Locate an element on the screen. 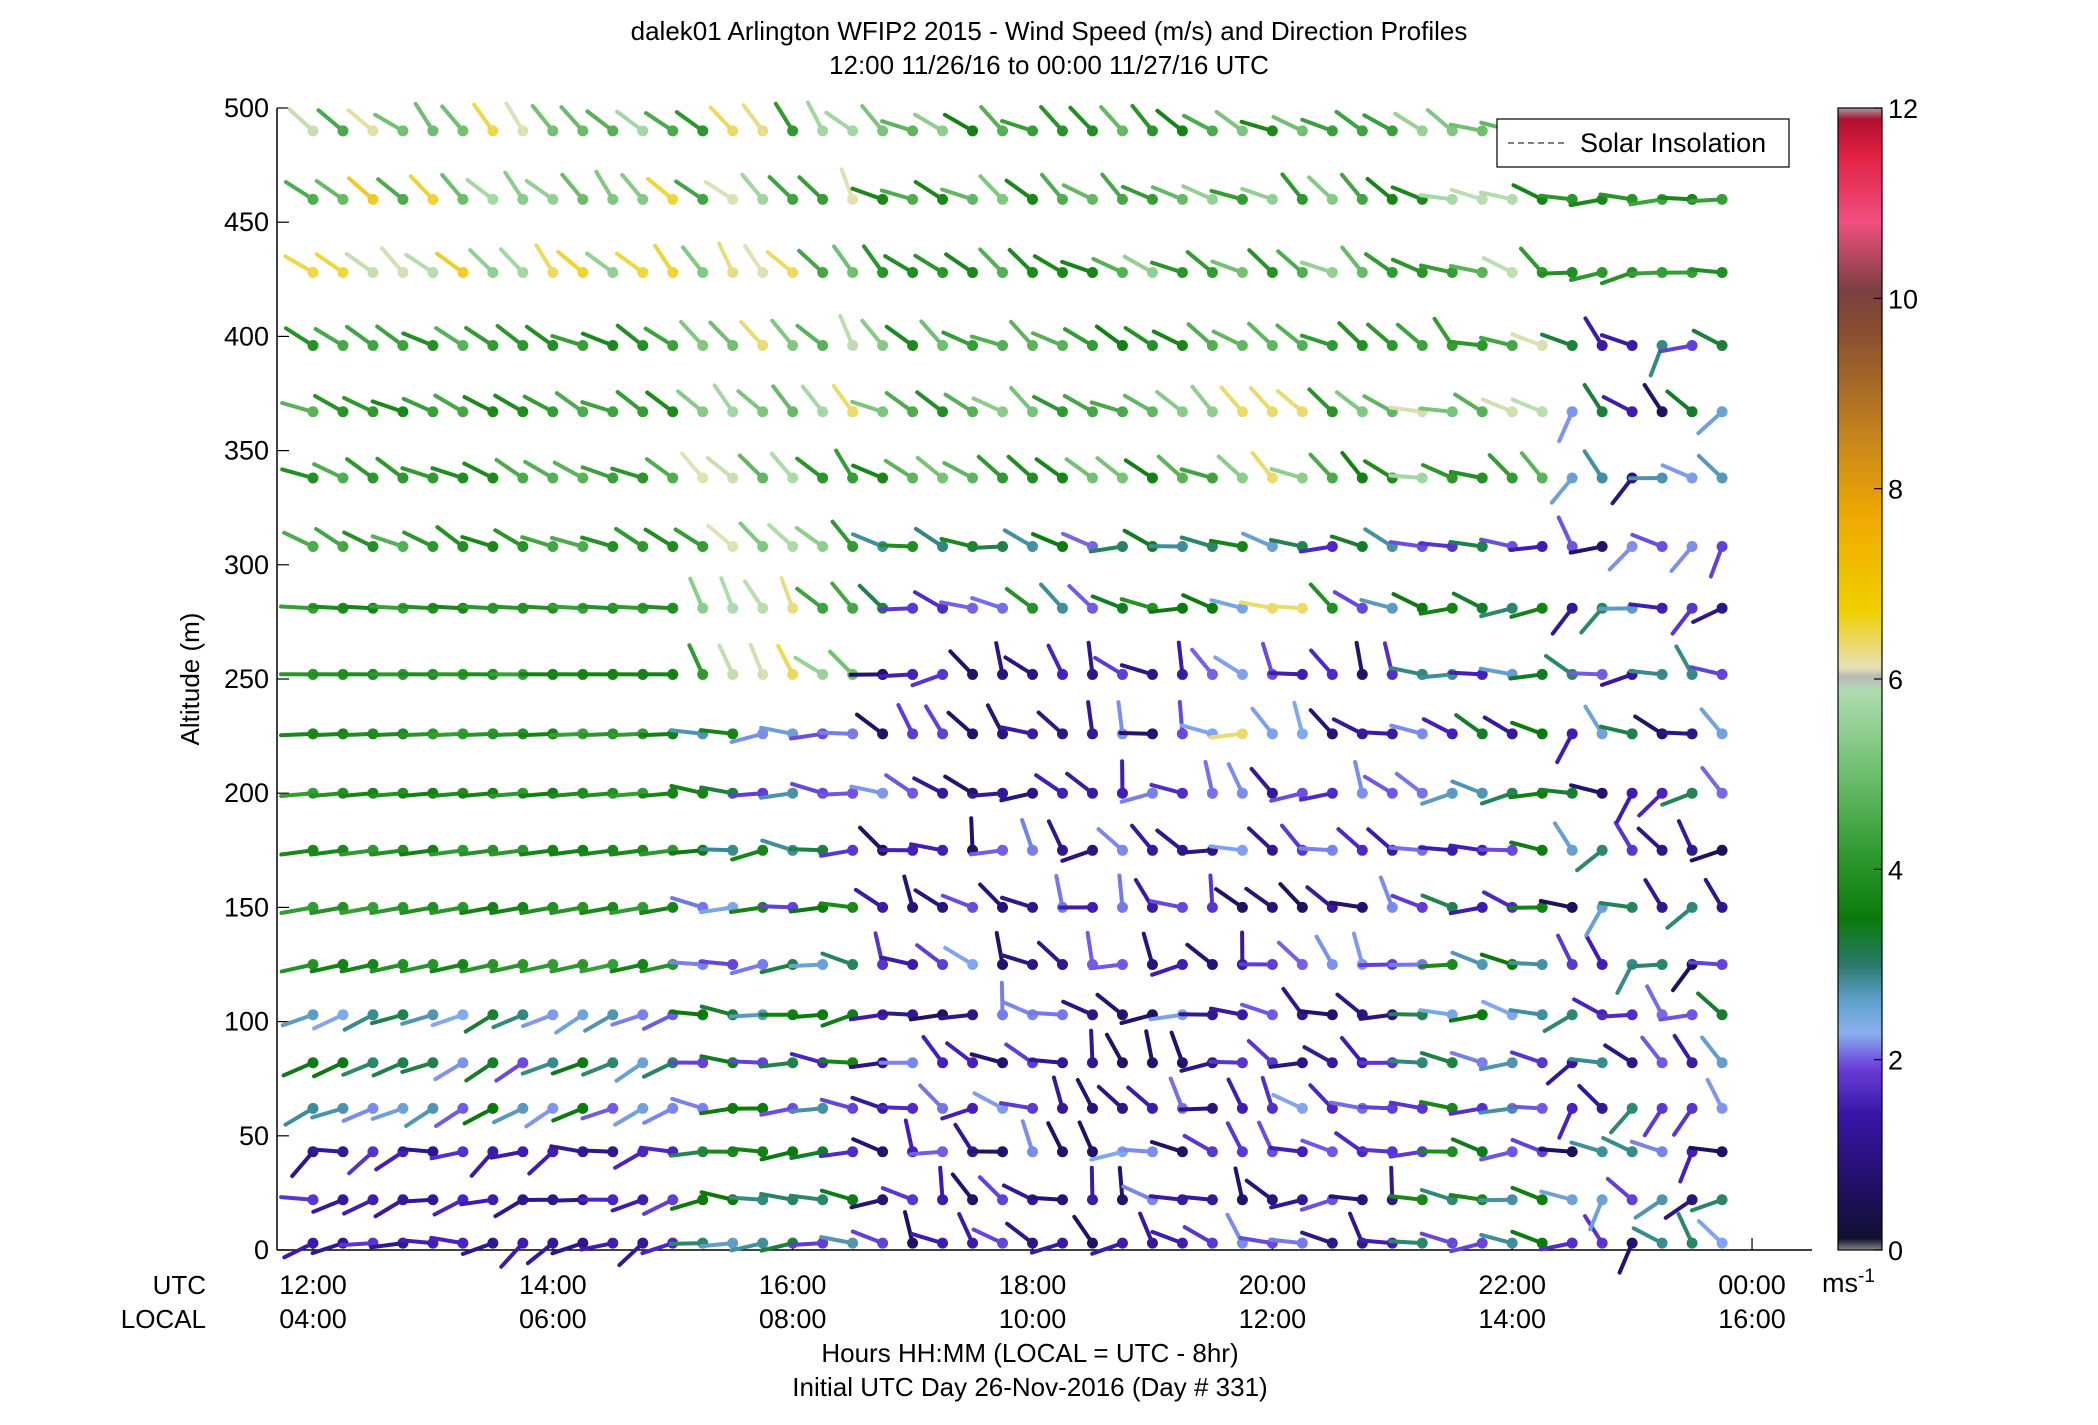 The height and width of the screenshot is (1425, 2098). y-tick-label: 400 is located at coordinates (246, 336).